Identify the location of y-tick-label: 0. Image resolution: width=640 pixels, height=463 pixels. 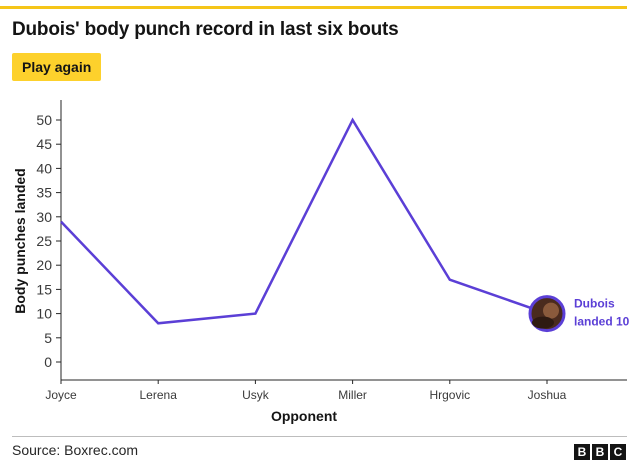
(48, 362).